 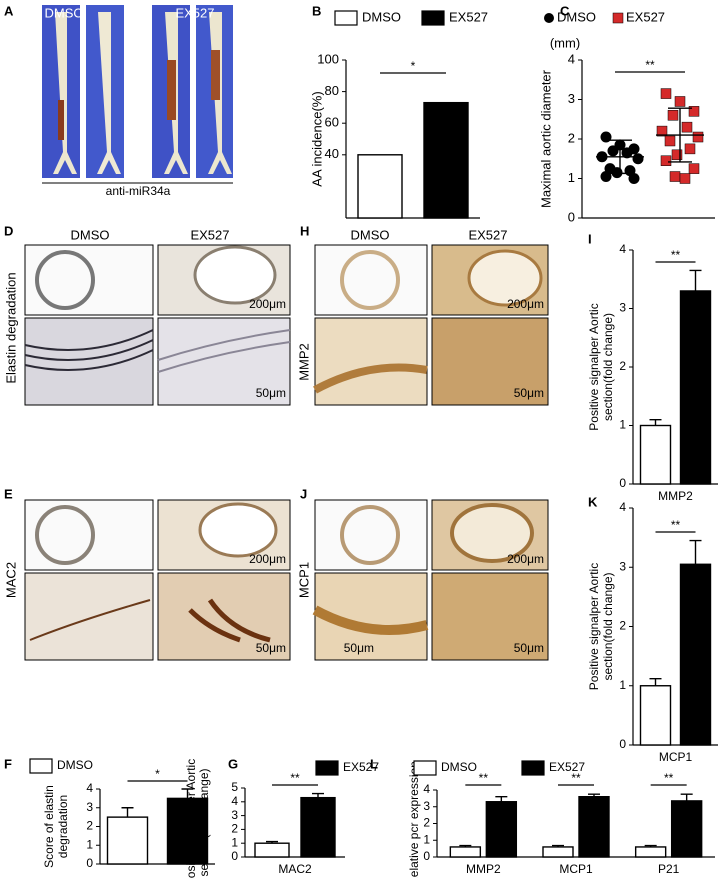 I want to click on y-tick-label: 0, so click(x=426, y=856).